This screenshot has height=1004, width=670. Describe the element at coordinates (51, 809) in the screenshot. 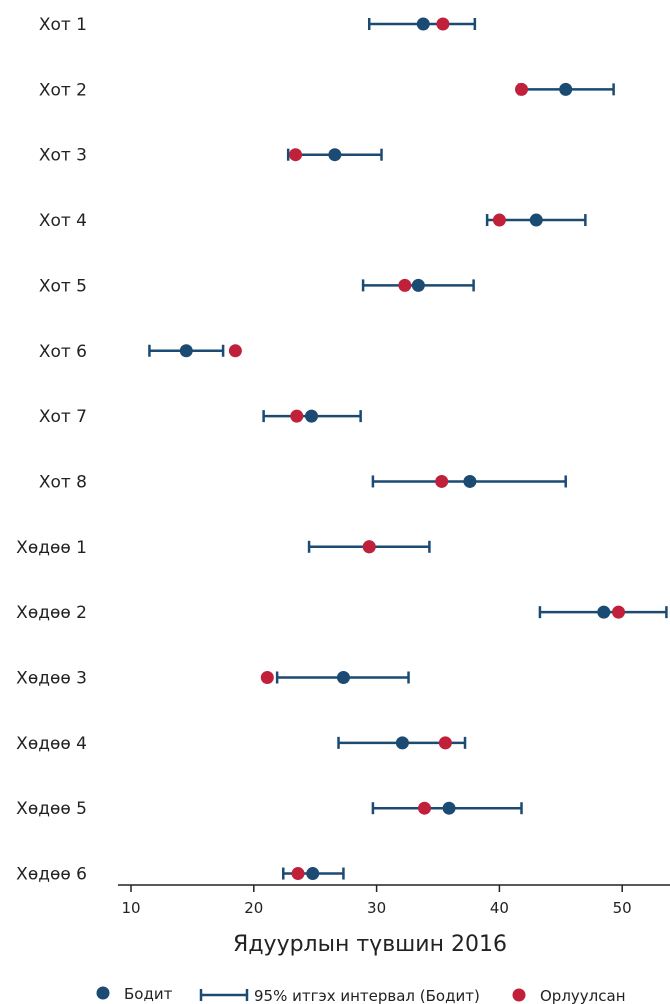

I see `category-label: Хөдөө 5` at that location.